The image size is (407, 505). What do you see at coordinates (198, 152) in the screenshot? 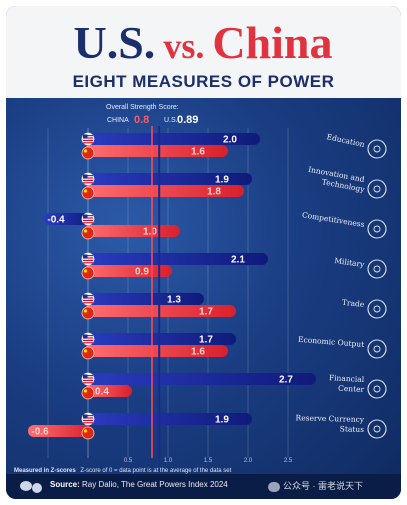
I see `china-0-value-label: 1.6` at bounding box center [198, 152].